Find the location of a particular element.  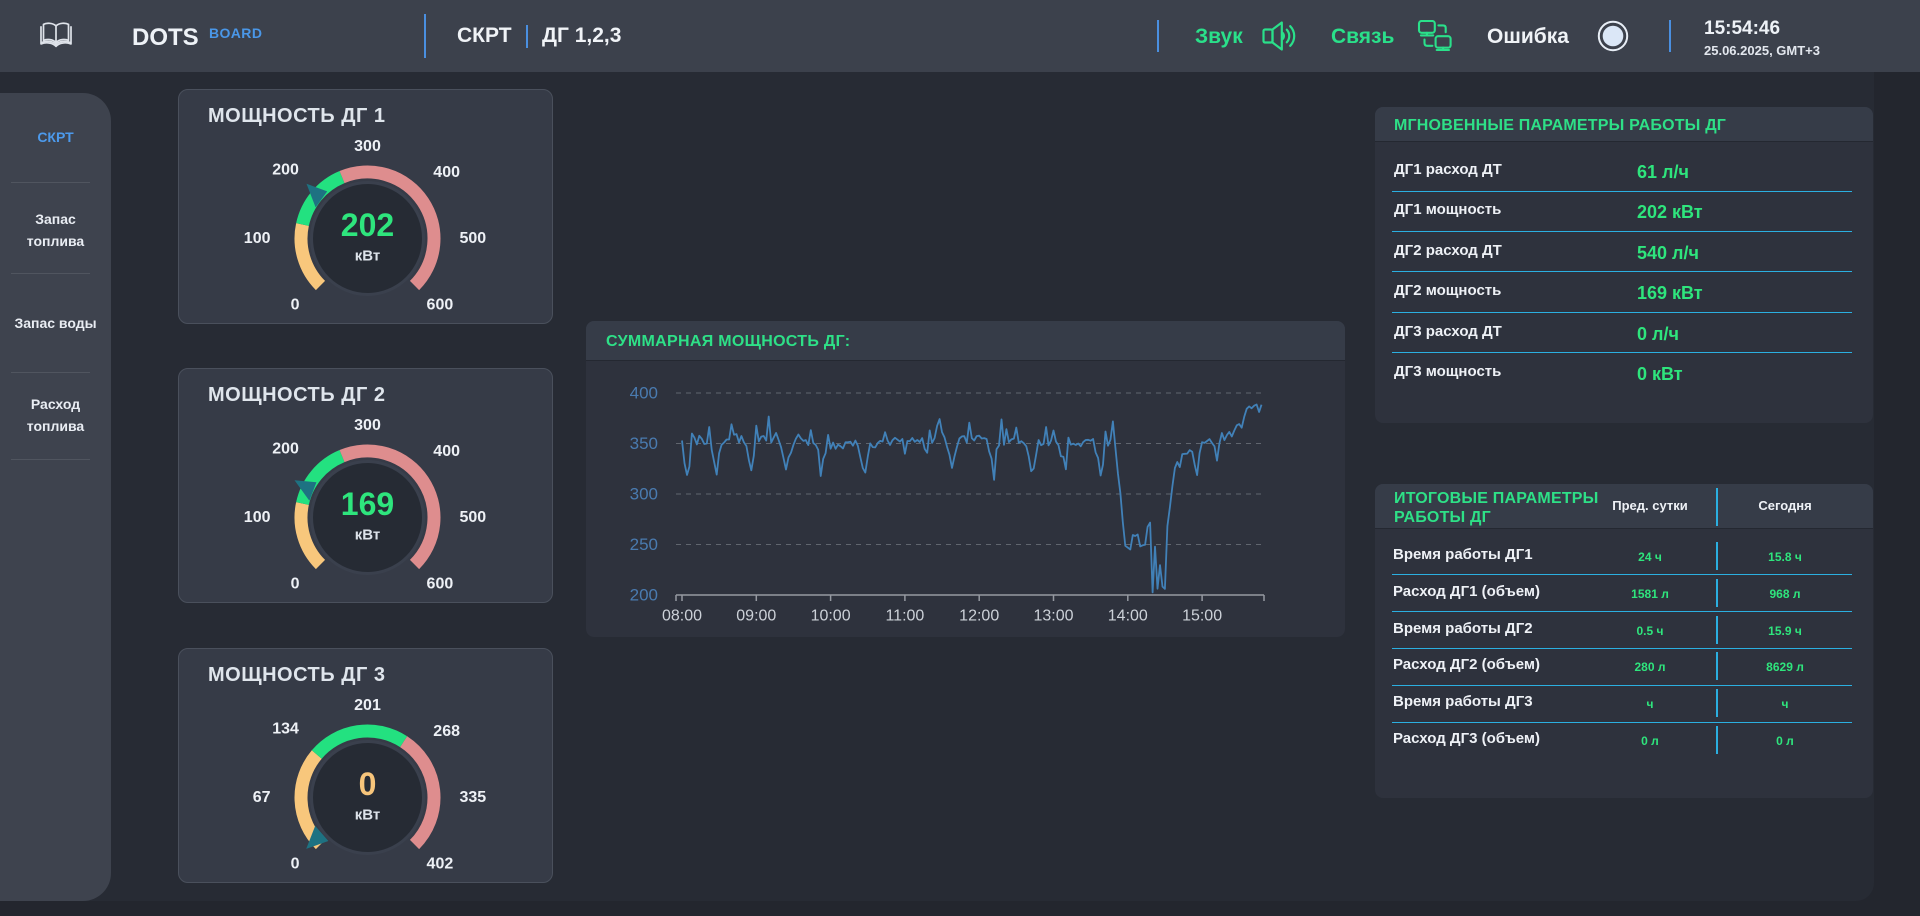

svg-text: 350 is located at coordinates (644, 443).